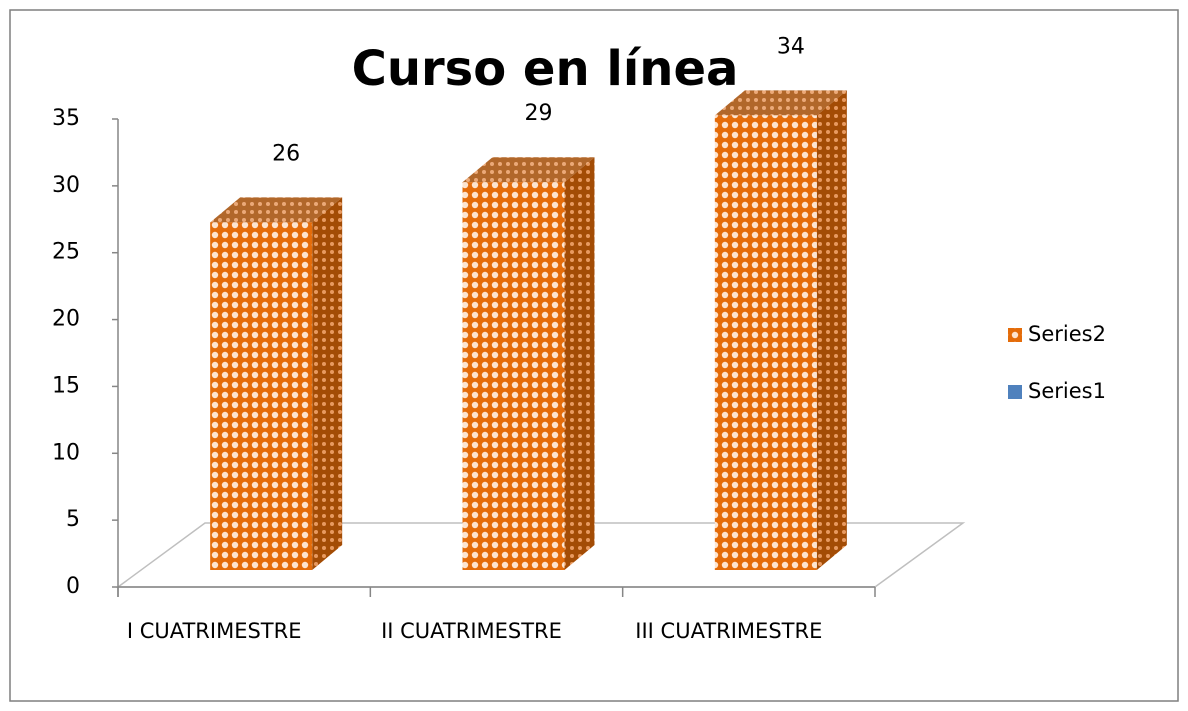  Describe the element at coordinates (66, 252) in the screenshot. I see `y-tick-label: 25` at that location.